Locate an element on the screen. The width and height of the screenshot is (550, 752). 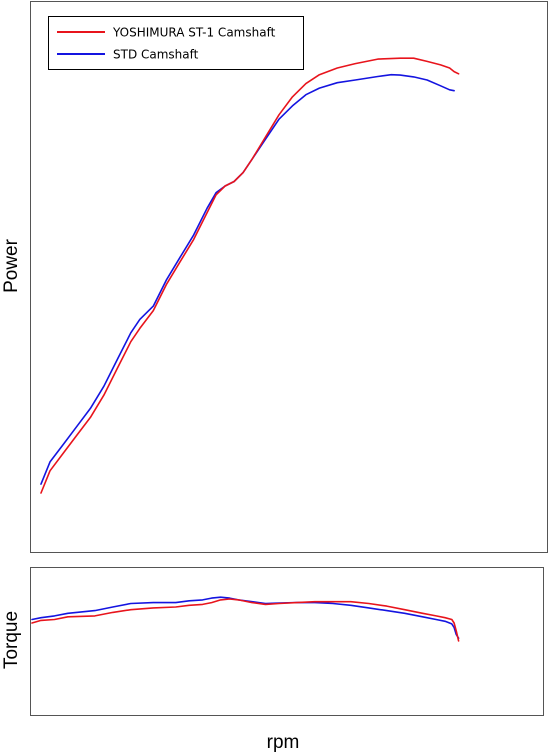
legend-label-yoshimura: YOSHIMURA ST-1 Camshaft is located at coordinates (194, 33).